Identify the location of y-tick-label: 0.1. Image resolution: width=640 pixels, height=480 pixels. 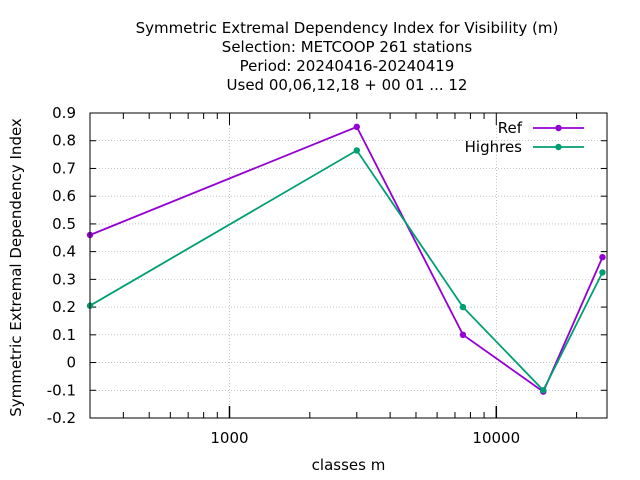
(64, 335).